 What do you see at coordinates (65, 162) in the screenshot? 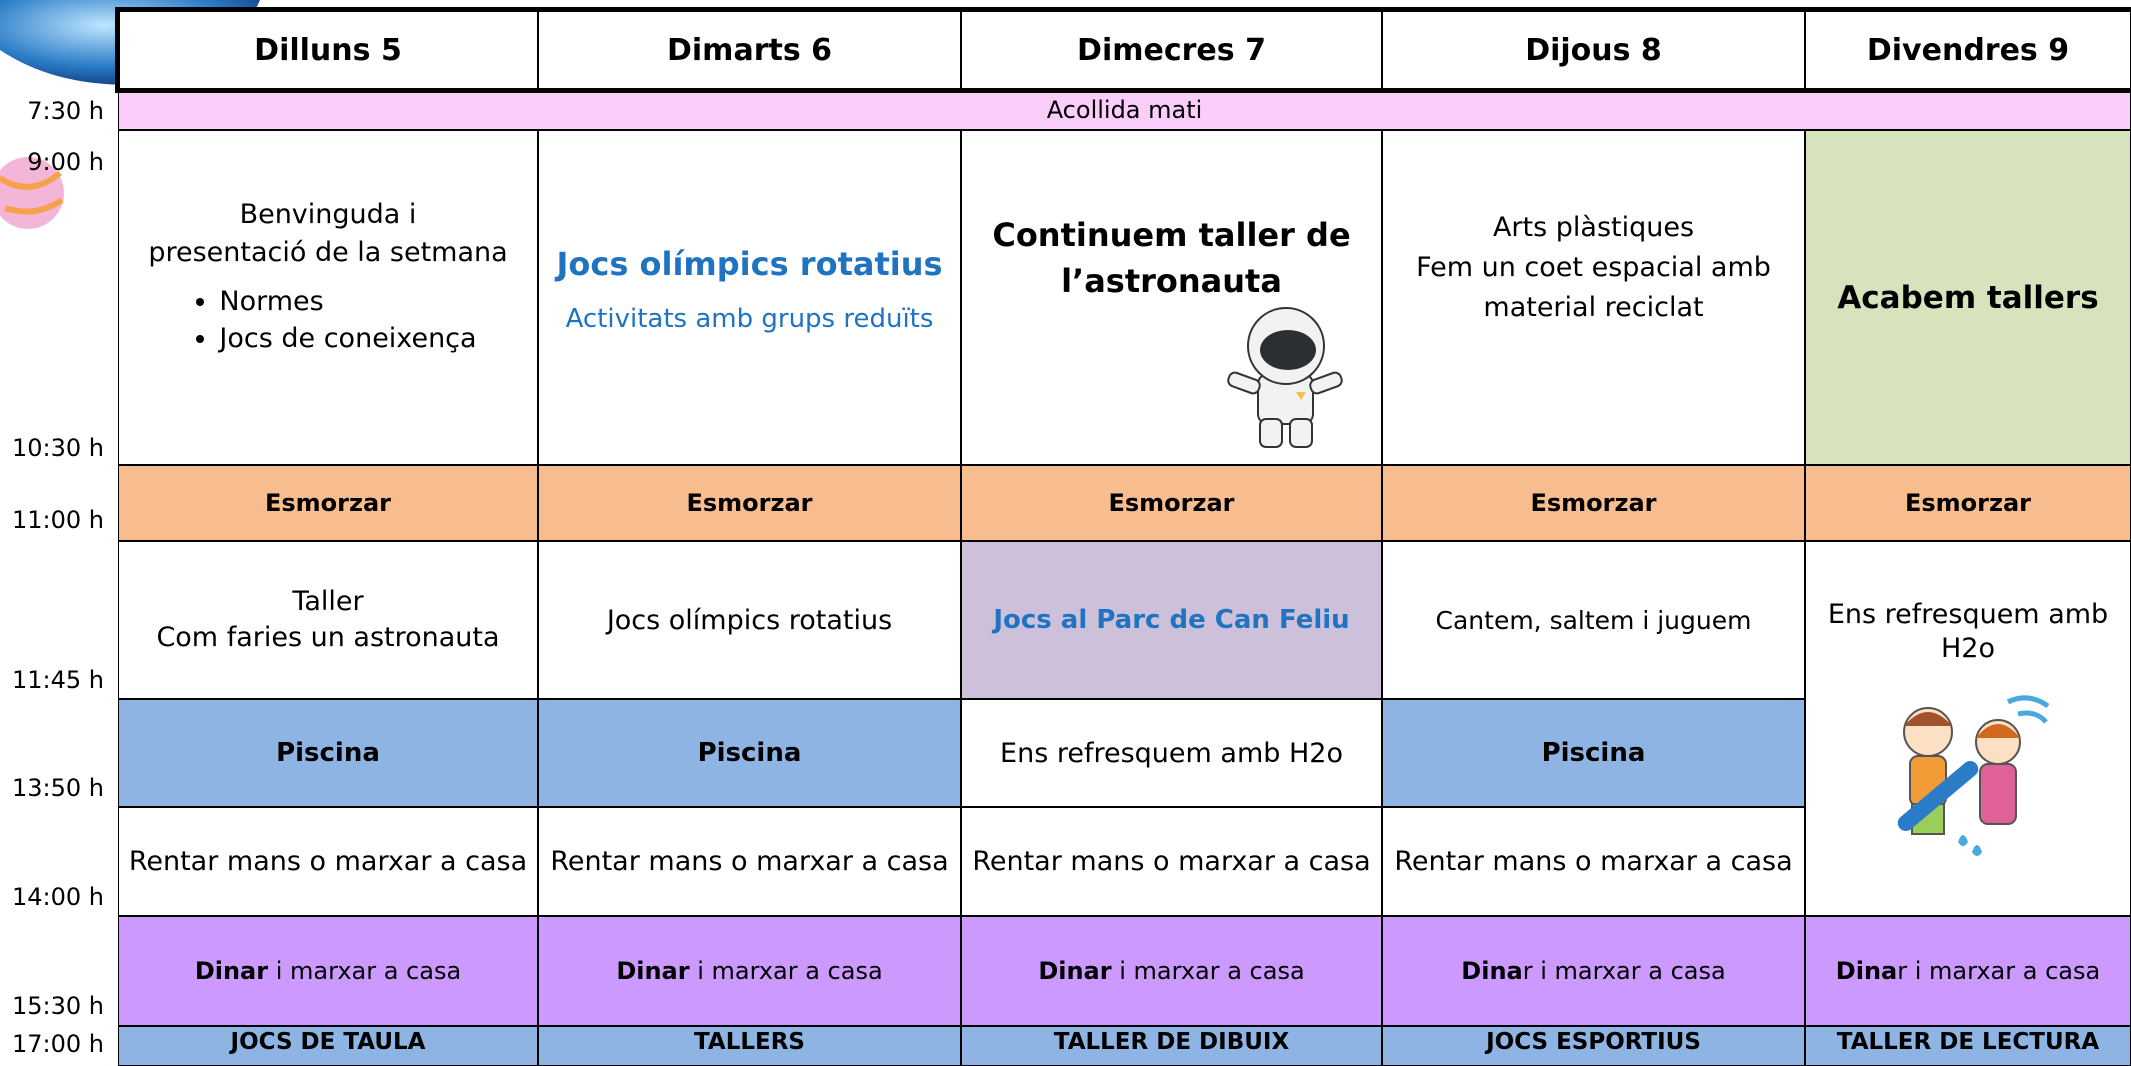
I see `time-label: 9:00 h` at bounding box center [65, 162].